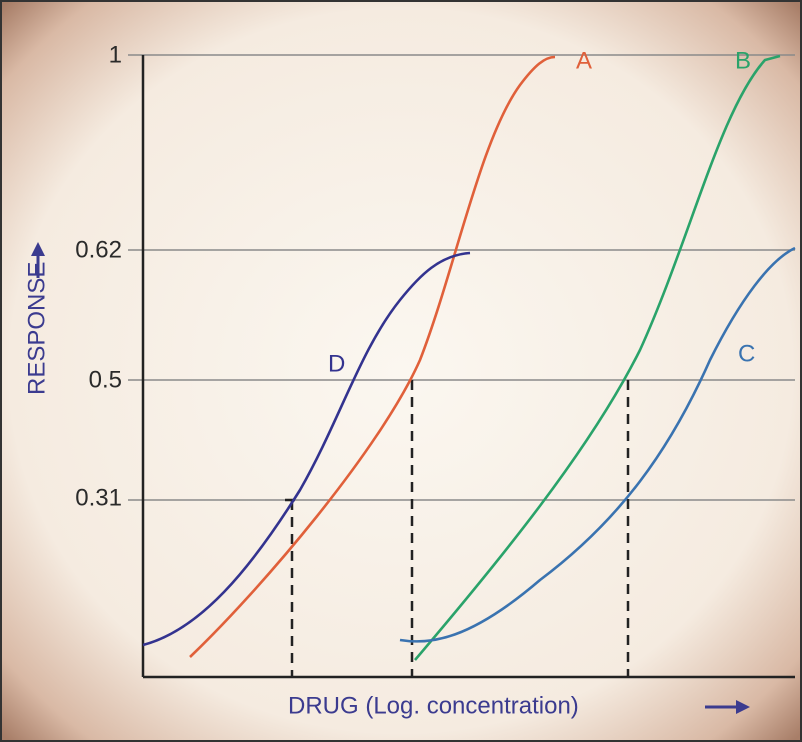 The image size is (802, 742). I want to click on tick-label: 1, so click(115, 54).